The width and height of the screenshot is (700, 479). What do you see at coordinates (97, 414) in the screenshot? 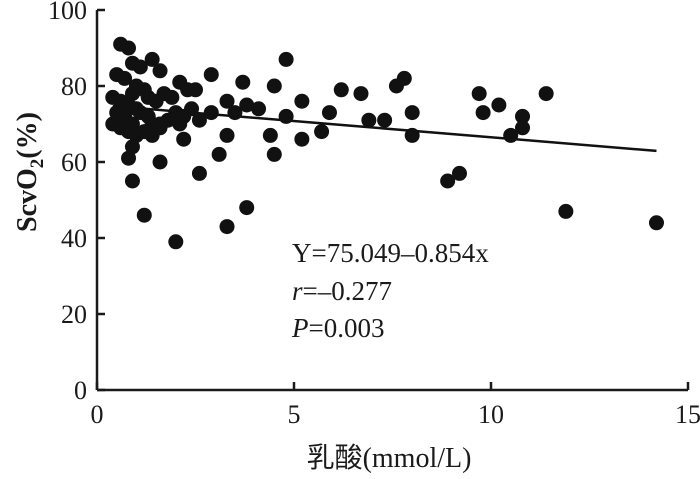
I see `x-tick-label: 0` at bounding box center [97, 414].